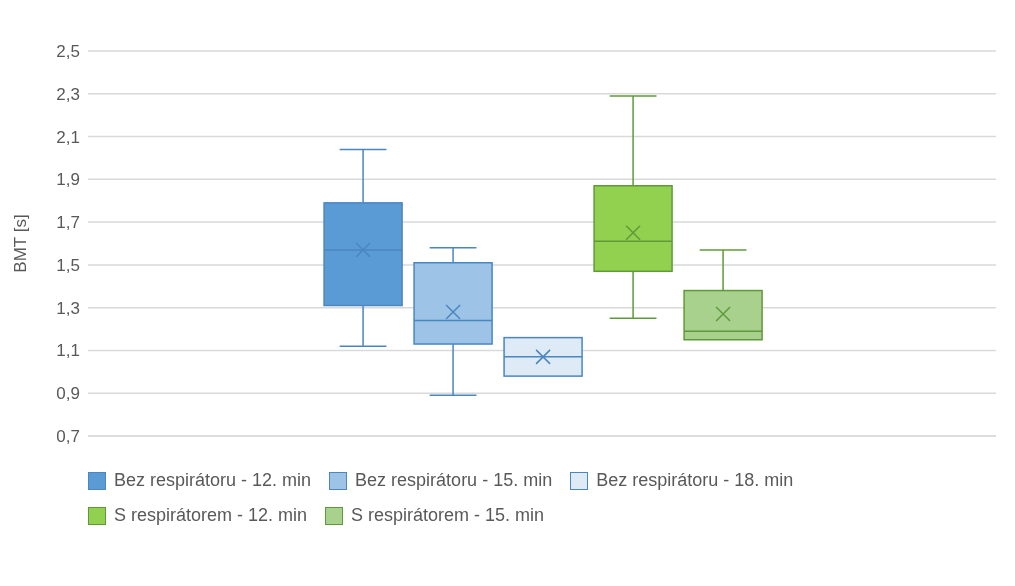 The width and height of the screenshot is (1015, 586). Describe the element at coordinates (68, 308) in the screenshot. I see `y-tick-label: 1,3` at that location.